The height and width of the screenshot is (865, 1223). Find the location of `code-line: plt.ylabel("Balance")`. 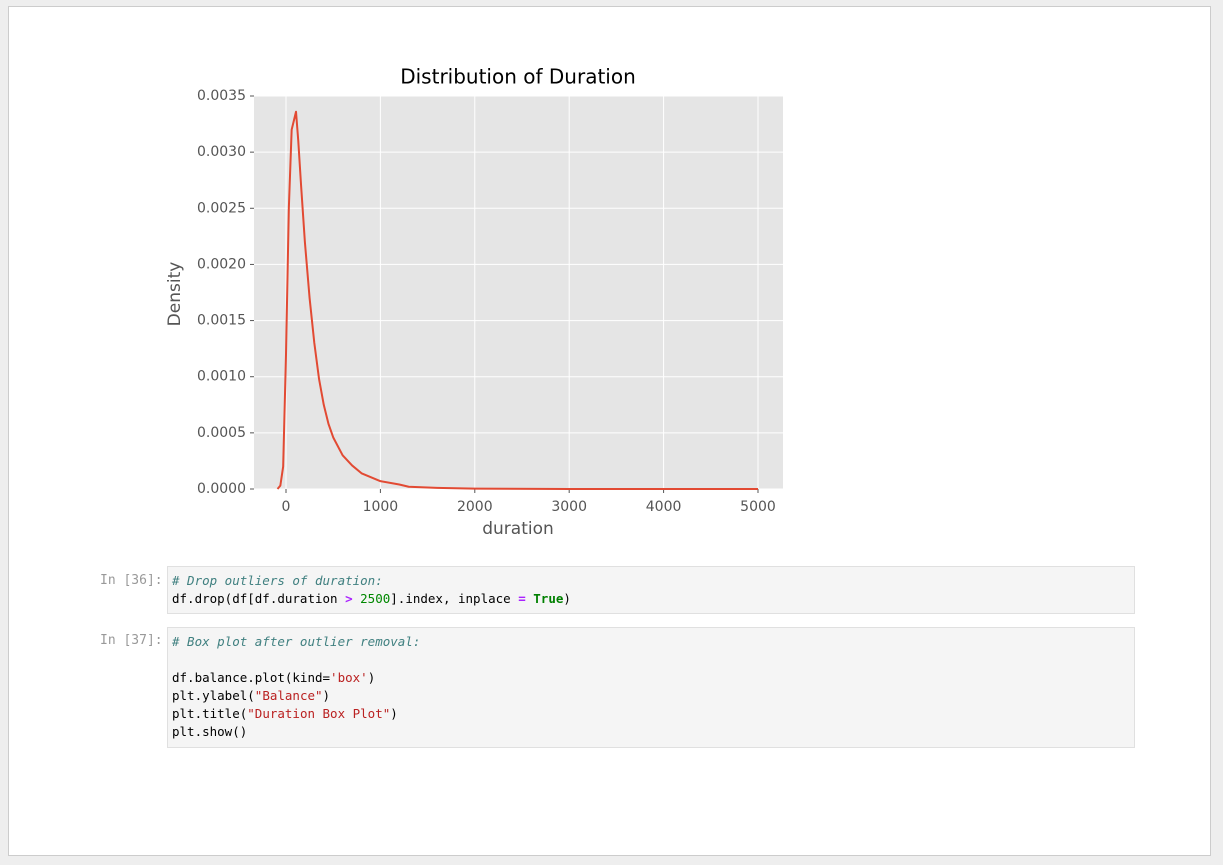

code-line: plt.ylabel("Balance") is located at coordinates (651, 696).